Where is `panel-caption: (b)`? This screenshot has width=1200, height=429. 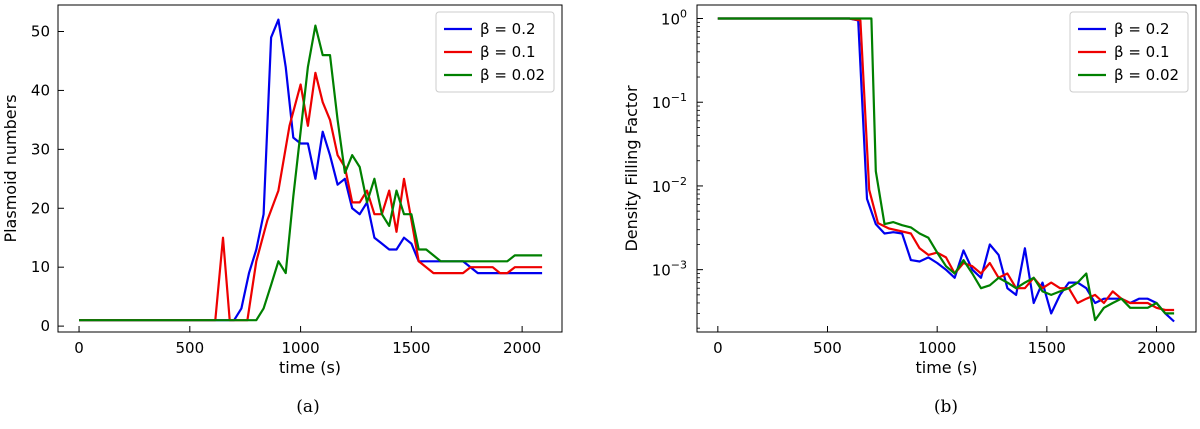 panel-caption: (b) is located at coordinates (946, 407).